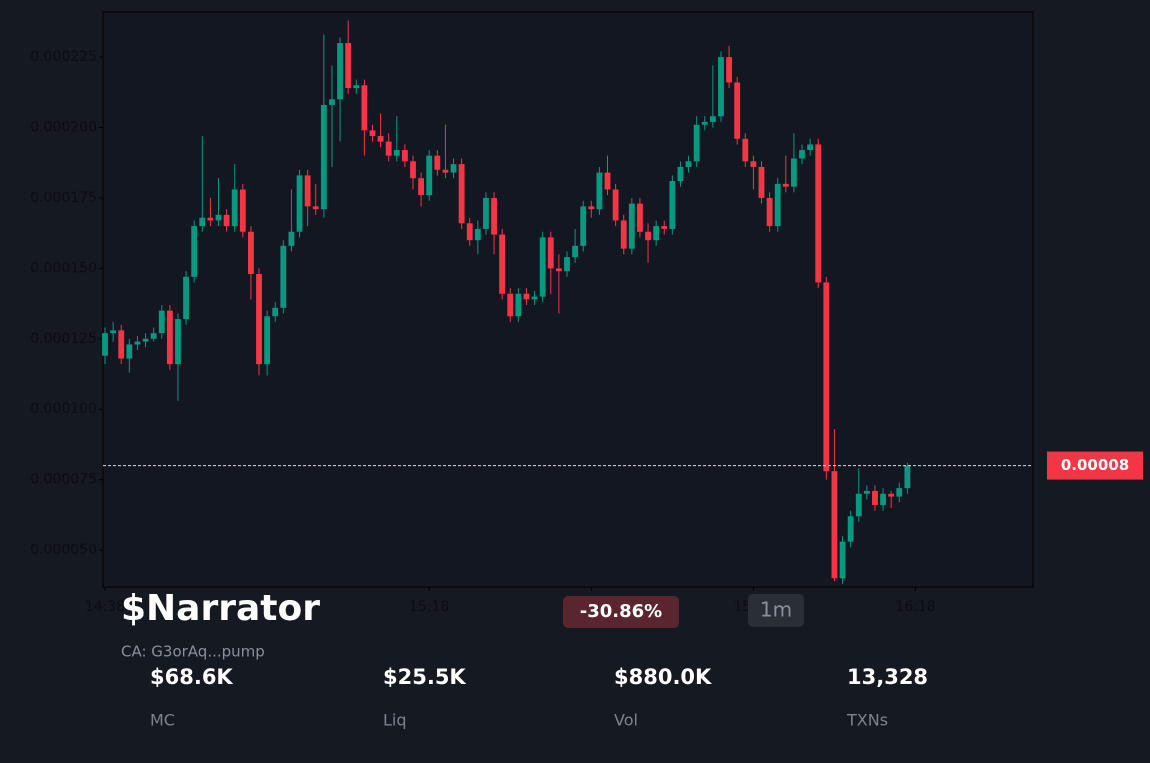 The height and width of the screenshot is (763, 1150). What do you see at coordinates (626, 720) in the screenshot?
I see `stat-label: Vol` at bounding box center [626, 720].